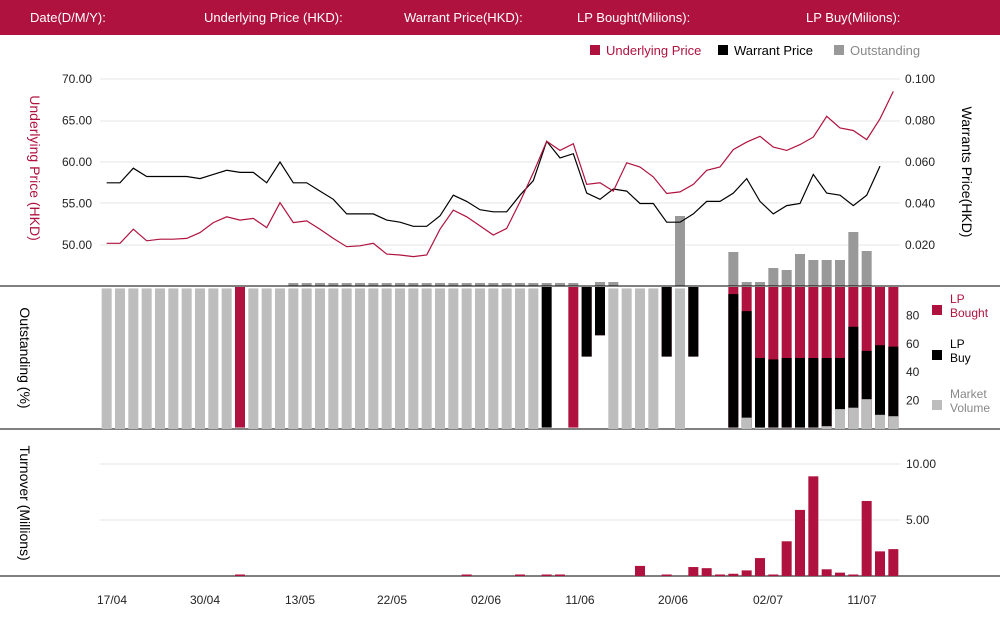  What do you see at coordinates (673, 600) in the screenshot?
I see `x-tick-label: 20/06` at bounding box center [673, 600].